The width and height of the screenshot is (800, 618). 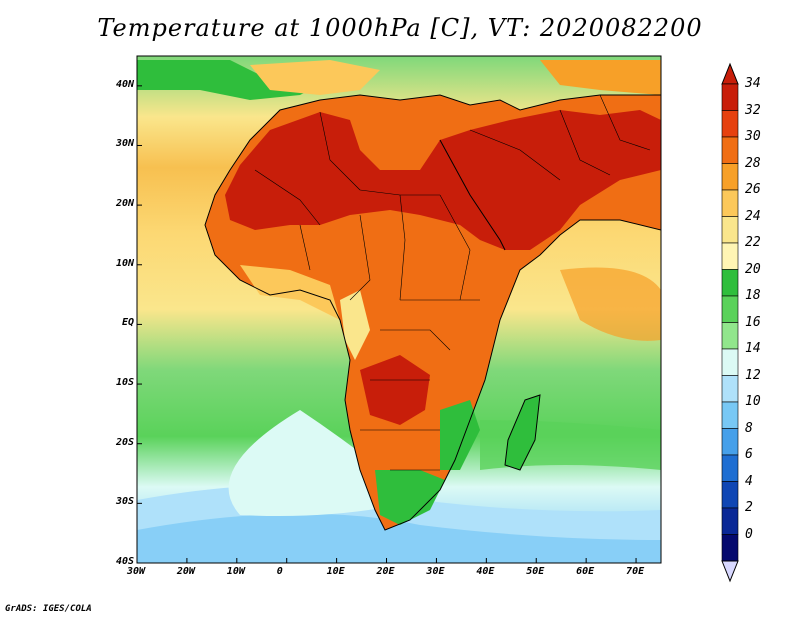 What do you see at coordinates (749, 507) in the screenshot?
I see `colorbar-level-label: 2` at bounding box center [749, 507].